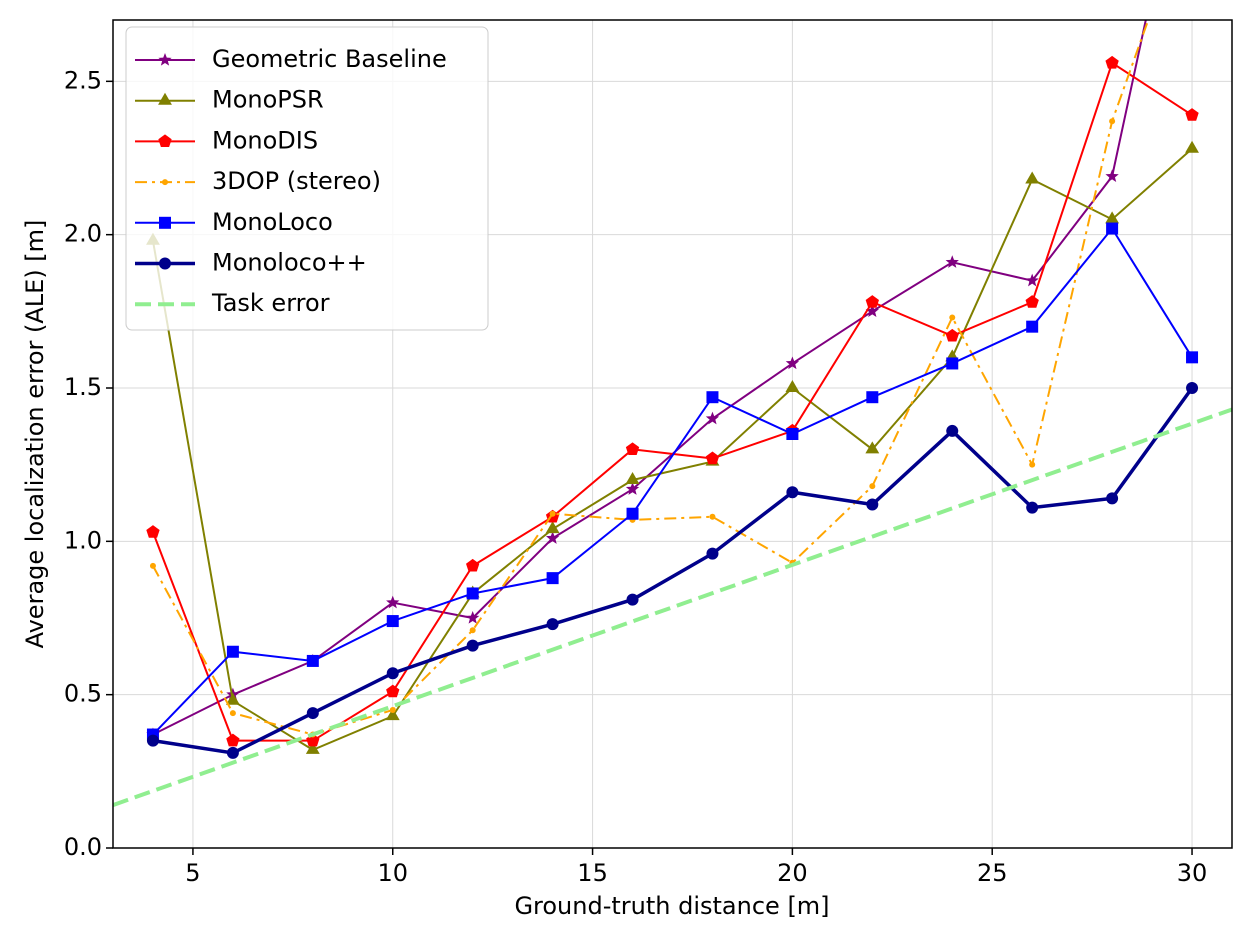 The image size is (1248, 930). What do you see at coordinates (83, 80) in the screenshot?
I see `y-tick-label: 2.5` at bounding box center [83, 80].